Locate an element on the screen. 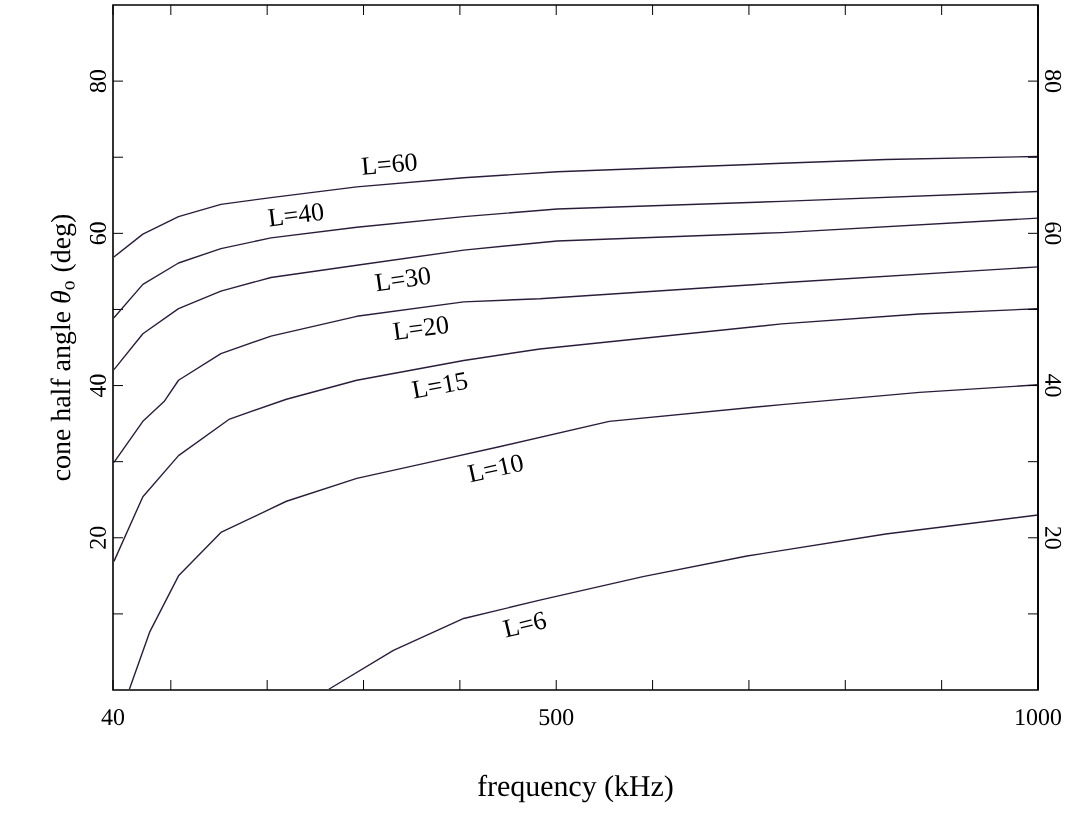 The height and width of the screenshot is (825, 1079). text: L=20 is located at coordinates (420, 328).